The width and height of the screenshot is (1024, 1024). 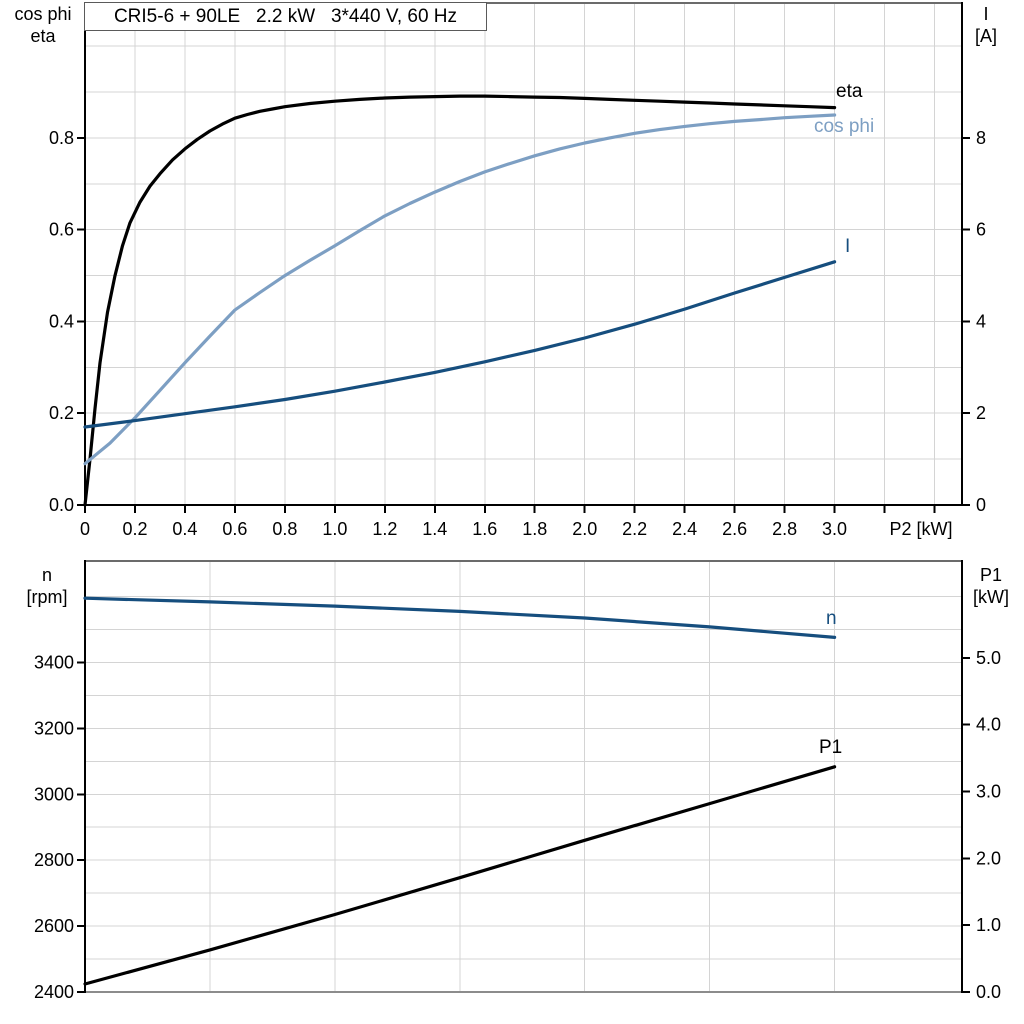 What do you see at coordinates (334, 529) in the screenshot?
I see `x-tick-label: 1.0` at bounding box center [334, 529].